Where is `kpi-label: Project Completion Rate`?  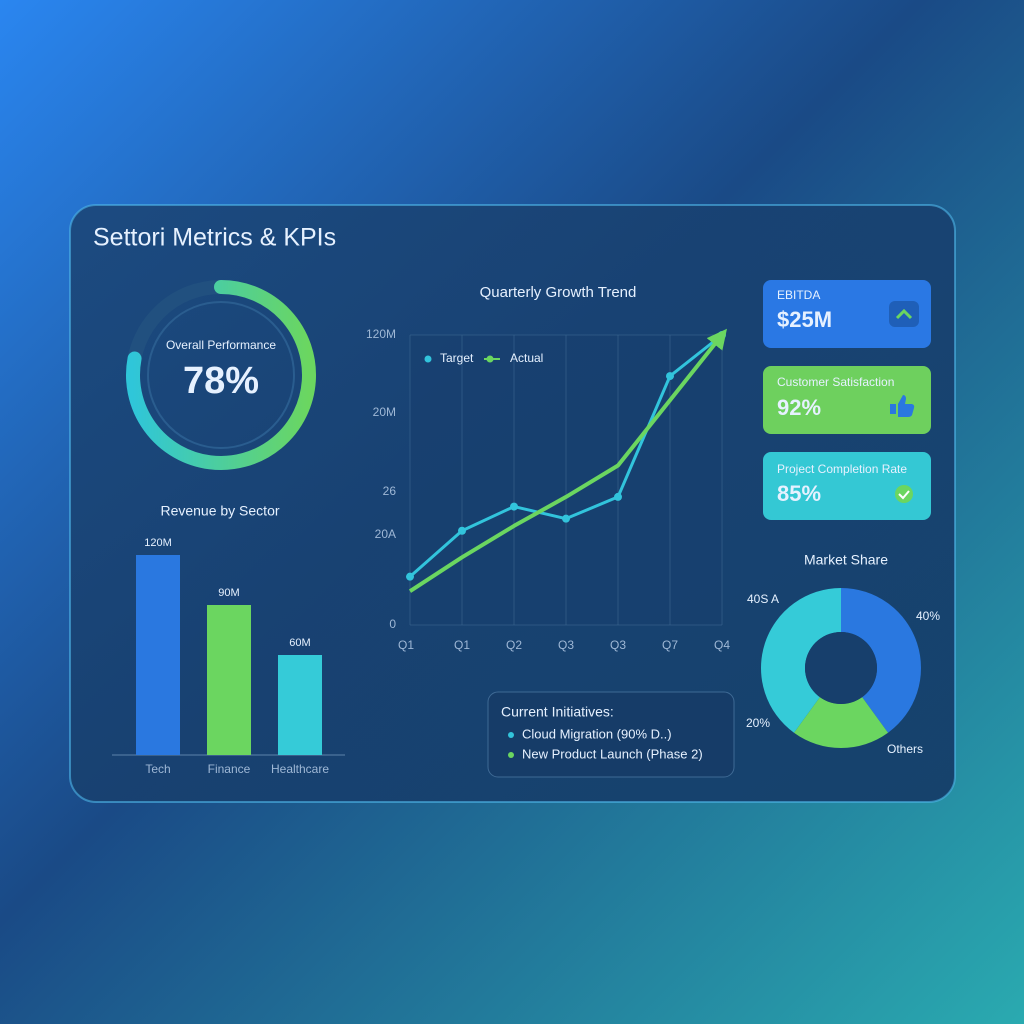
kpi-label: Project Completion Rate is located at coordinates (842, 469).